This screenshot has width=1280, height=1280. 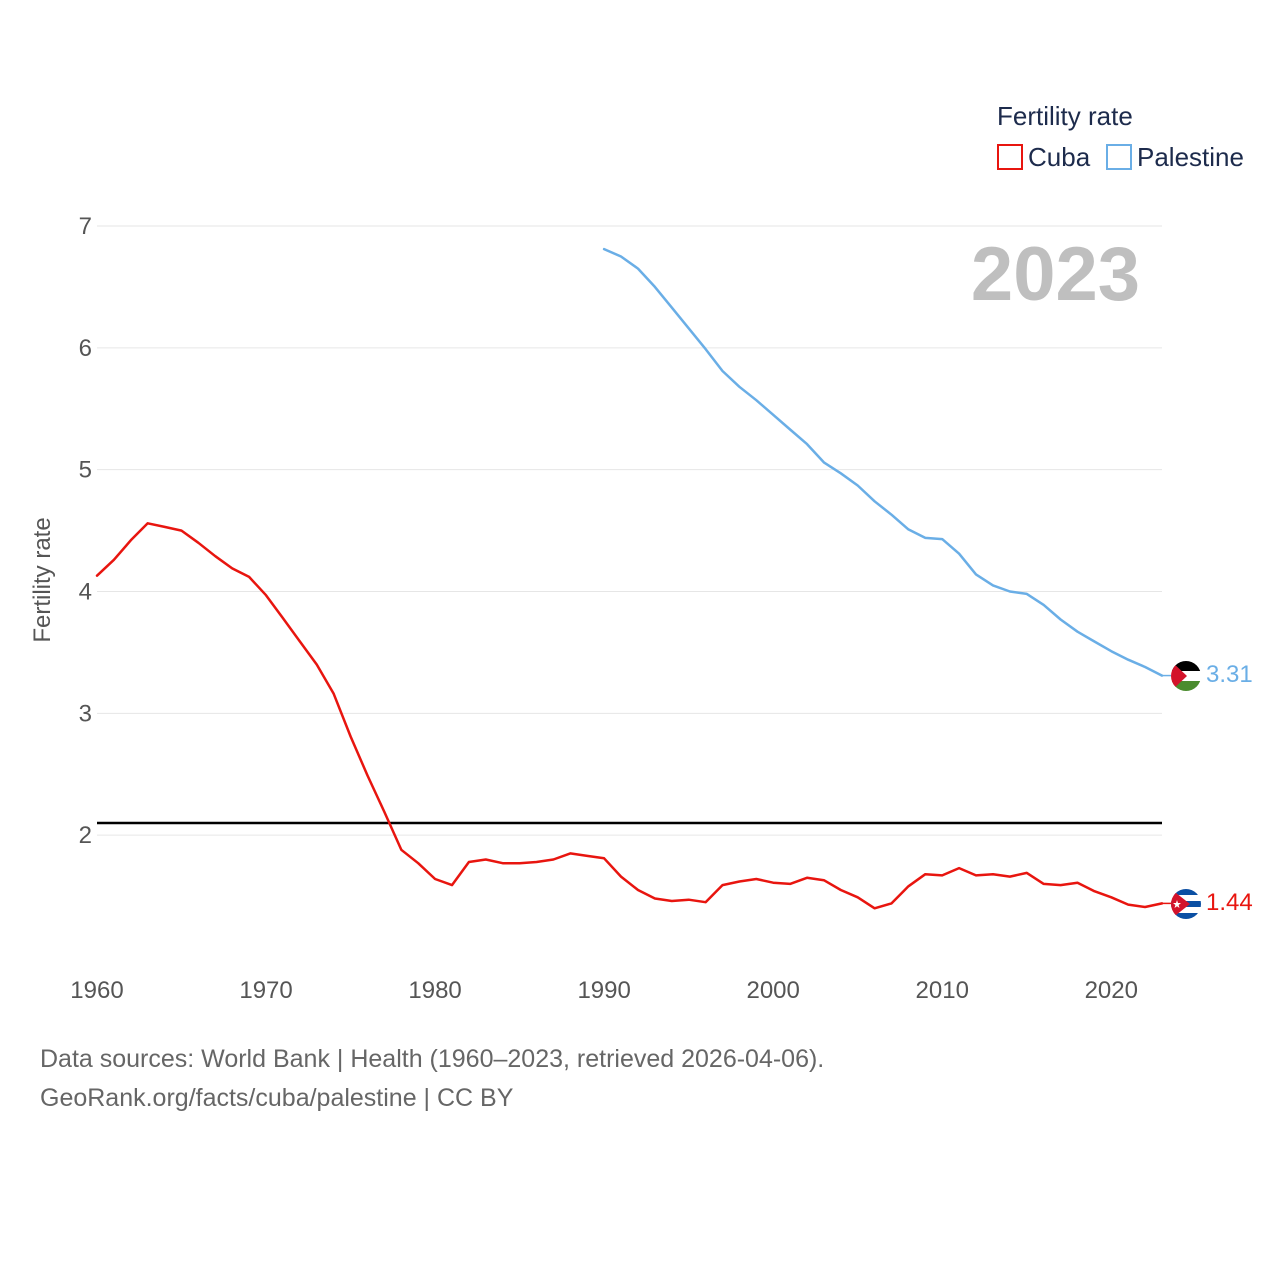 I want to click on x-tick-label: 1990, so click(x=603, y=990).